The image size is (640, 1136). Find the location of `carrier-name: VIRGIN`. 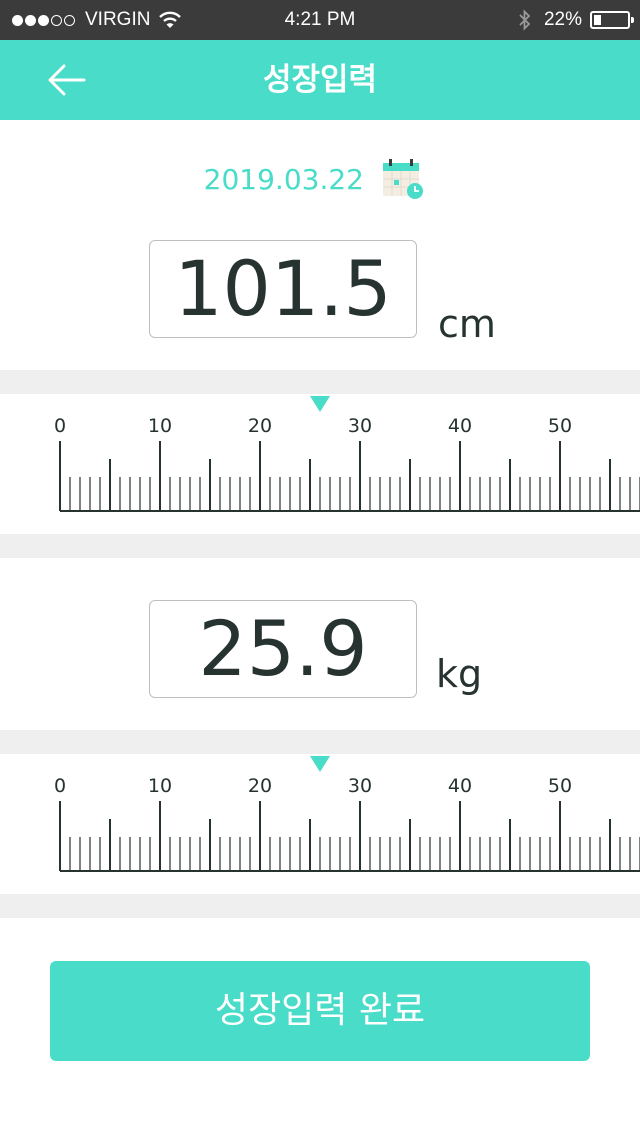

carrier-name: VIRGIN is located at coordinates (118, 19).